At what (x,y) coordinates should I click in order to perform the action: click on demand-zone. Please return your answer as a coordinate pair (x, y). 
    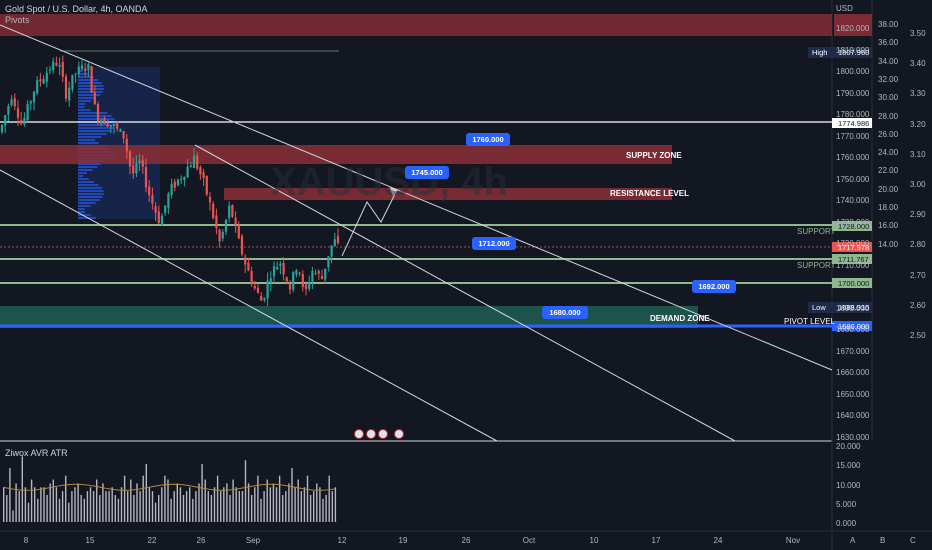
    Looking at the image, I should click on (349, 317).